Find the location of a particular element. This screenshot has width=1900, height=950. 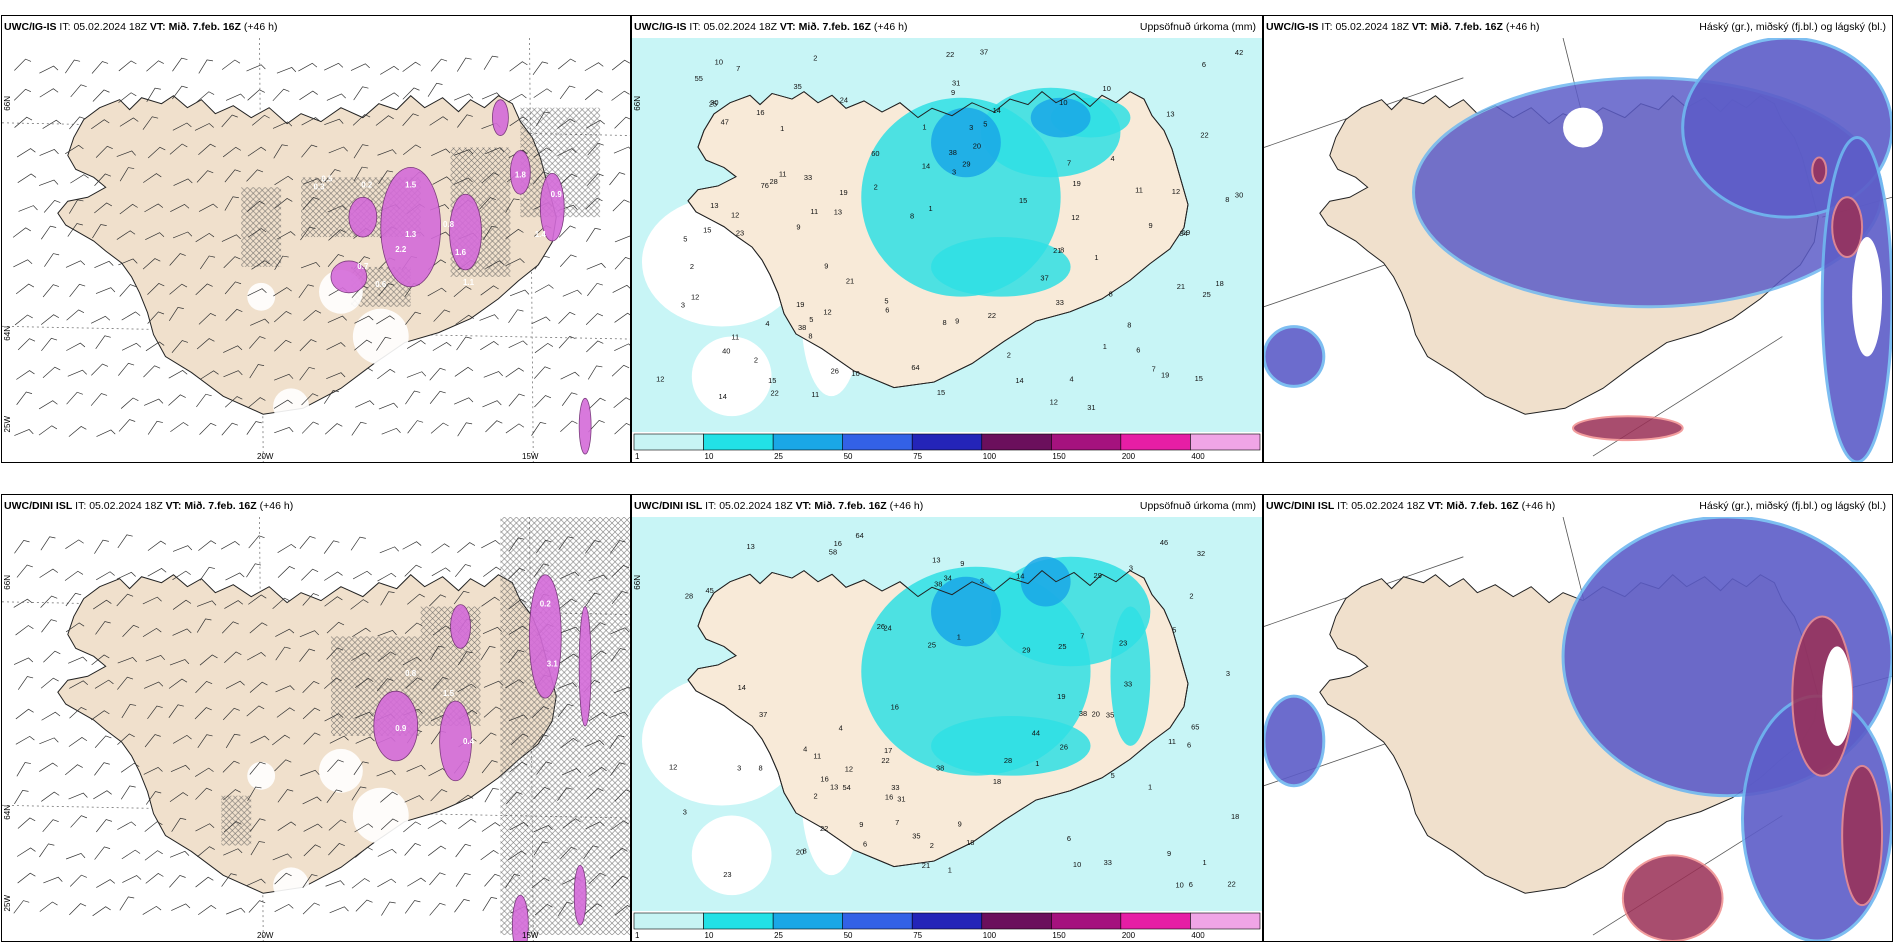

precip-amount: 31 is located at coordinates (956, 83).